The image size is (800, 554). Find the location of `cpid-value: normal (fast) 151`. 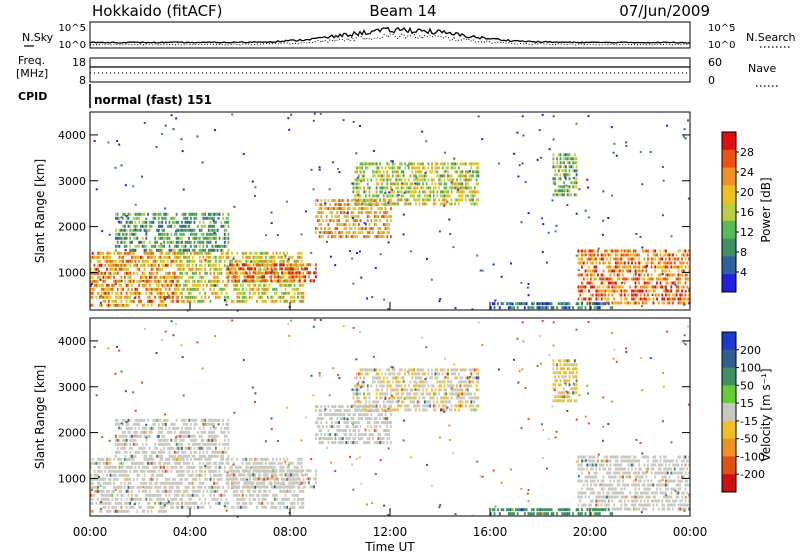

cpid-value: normal (fast) 151 is located at coordinates (153, 100).